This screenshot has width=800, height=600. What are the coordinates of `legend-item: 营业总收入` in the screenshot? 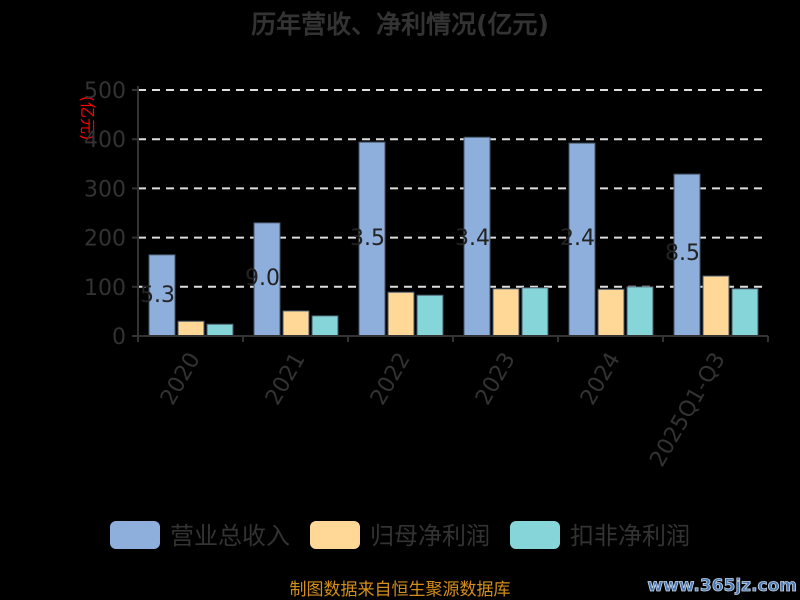 It's located at (200, 535).